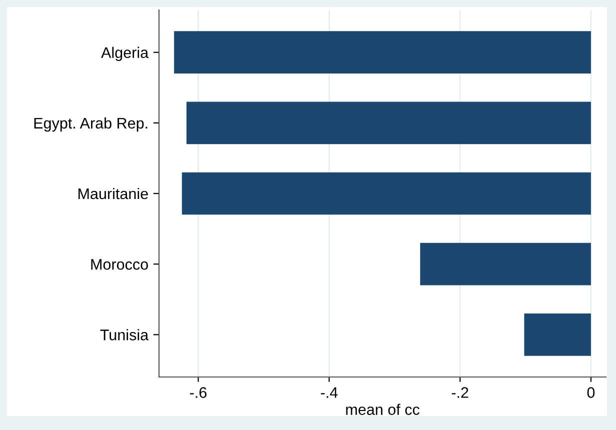 The image size is (616, 430). I want to click on x-tick-label: -.2, so click(460, 392).